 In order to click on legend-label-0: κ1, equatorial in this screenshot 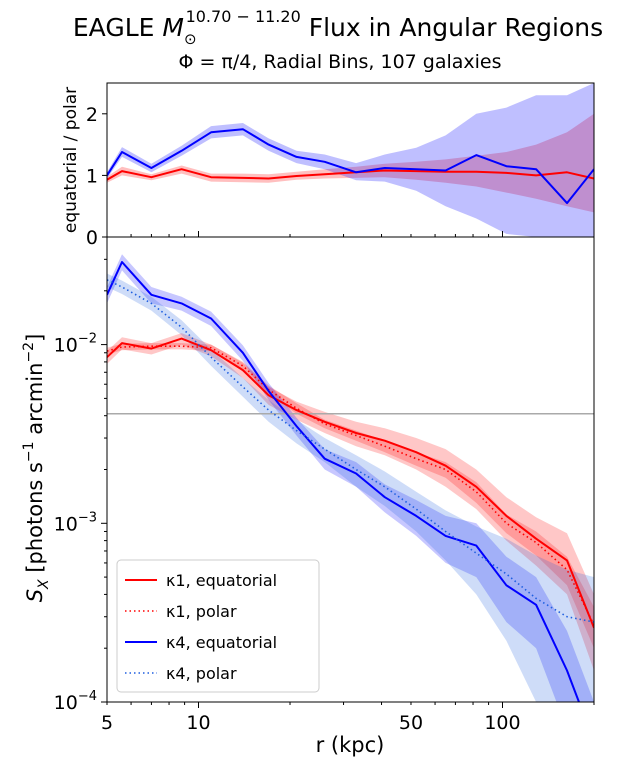, I will do `click(221, 580)`.